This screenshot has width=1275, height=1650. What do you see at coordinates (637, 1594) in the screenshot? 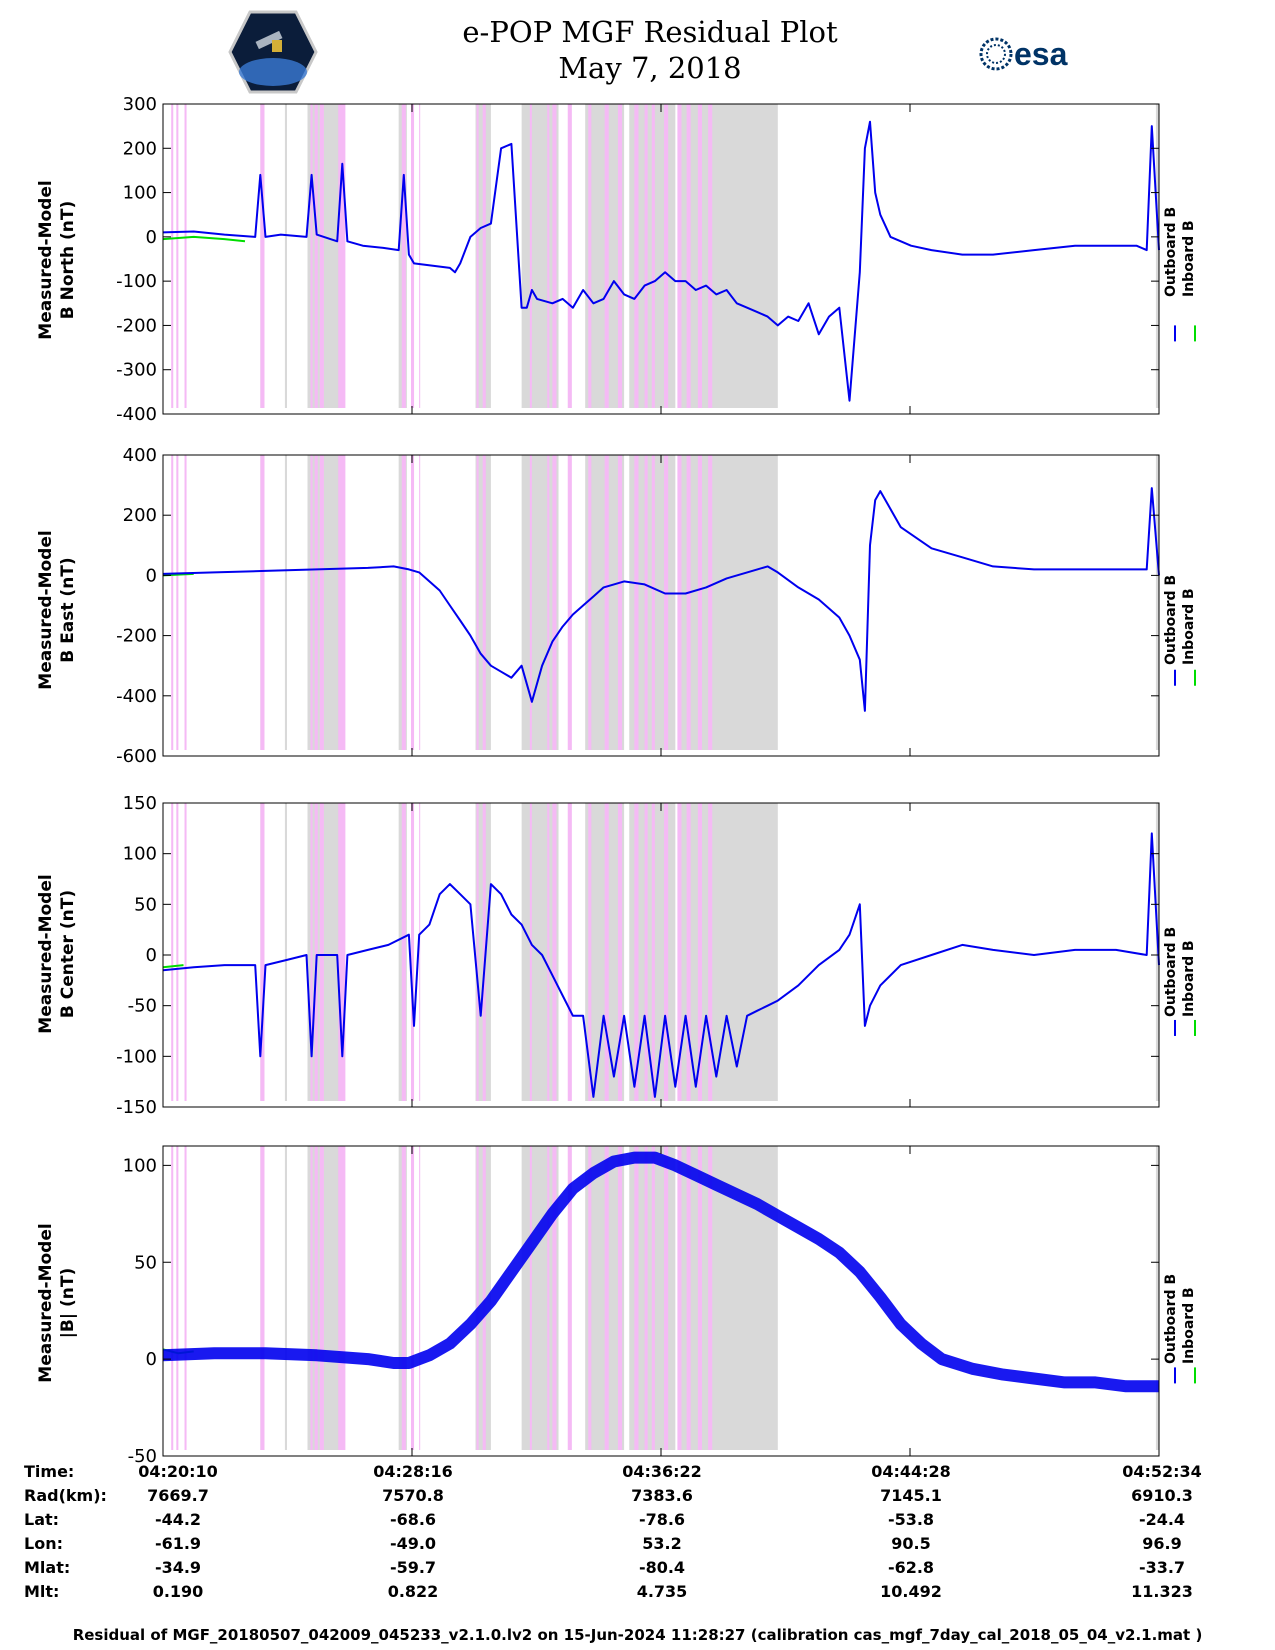
I see `info-row-mlt: Mlt: 0.190 0.822 4.735 10.492 11.323` at bounding box center [637, 1594].